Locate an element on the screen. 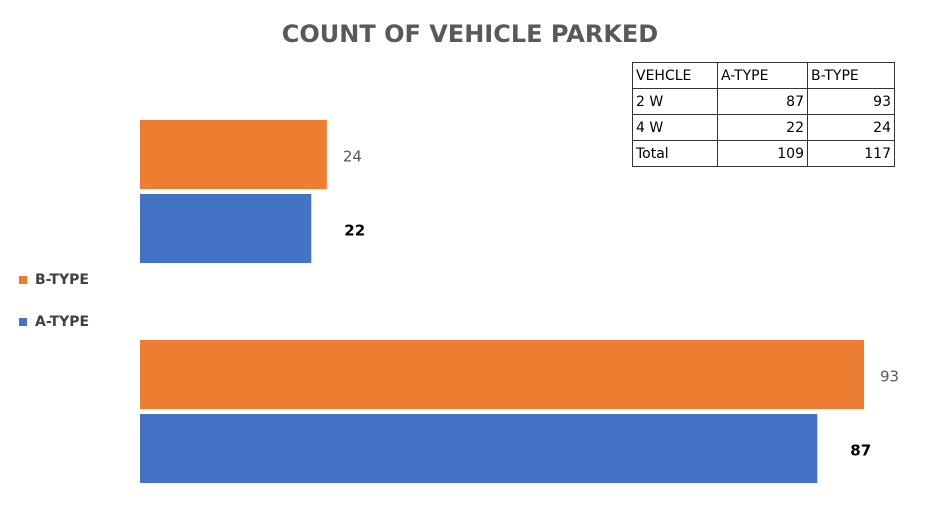  table-cell: 22 is located at coordinates (762, 127).